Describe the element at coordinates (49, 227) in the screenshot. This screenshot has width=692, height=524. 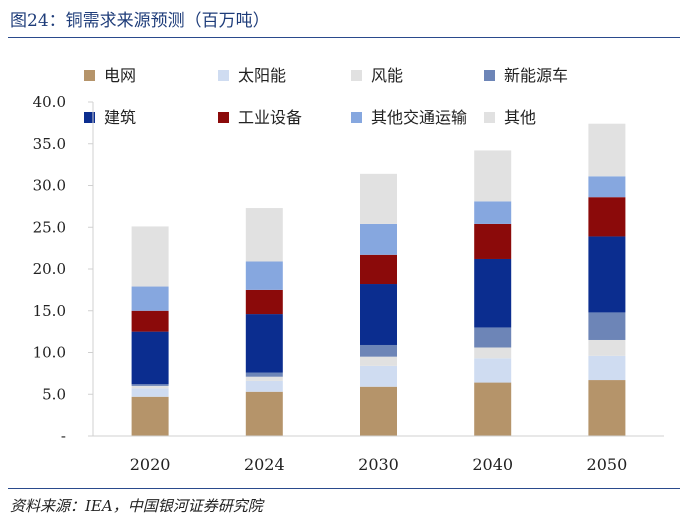
I see `y-tick-label: 25.0` at that location.